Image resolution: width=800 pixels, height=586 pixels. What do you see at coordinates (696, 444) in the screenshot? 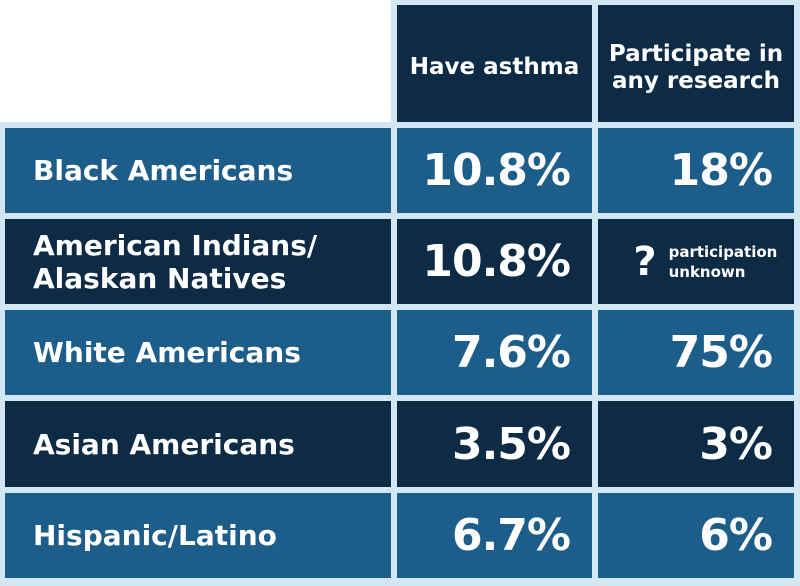
I see `research-value: 3%` at bounding box center [696, 444].